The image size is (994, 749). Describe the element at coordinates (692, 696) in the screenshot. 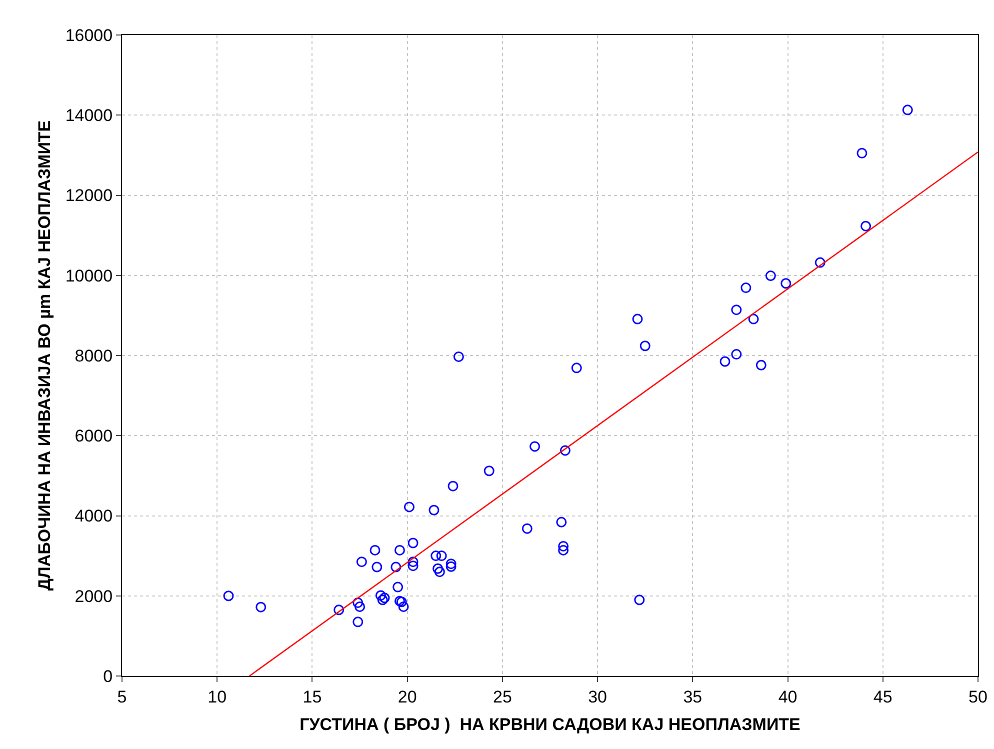

I see `x-tick-label: 35` at that location.